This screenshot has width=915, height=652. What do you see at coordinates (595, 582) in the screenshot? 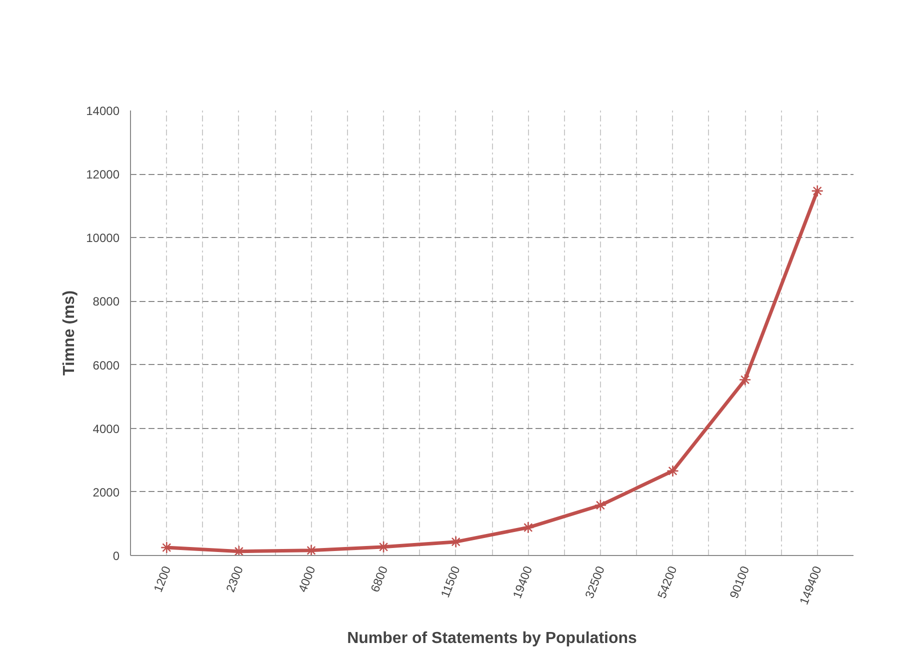
I see `x-tick-label: 32500` at bounding box center [595, 582].